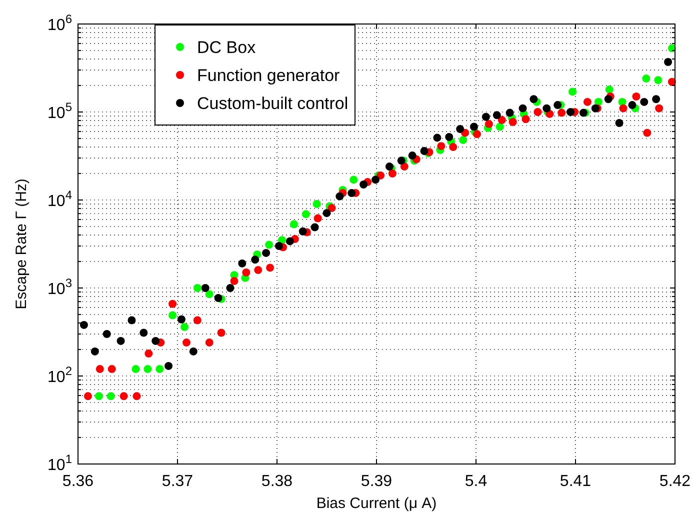  Describe the element at coordinates (272, 103) in the screenshot. I see `legend-label: Custom-built control` at that location.